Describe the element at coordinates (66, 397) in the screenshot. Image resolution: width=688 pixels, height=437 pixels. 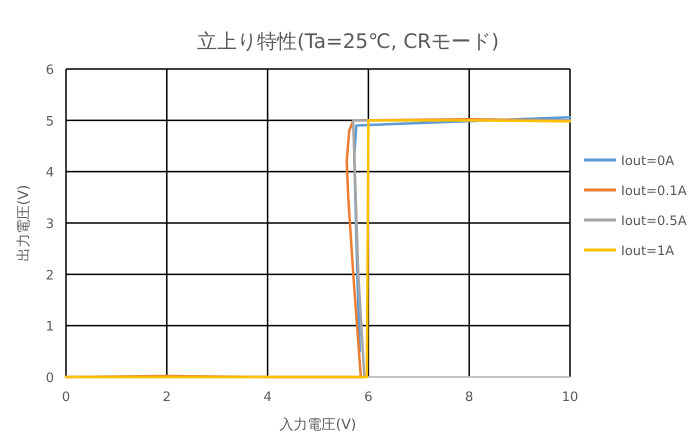
I see `x-tick-label: 0` at that location.